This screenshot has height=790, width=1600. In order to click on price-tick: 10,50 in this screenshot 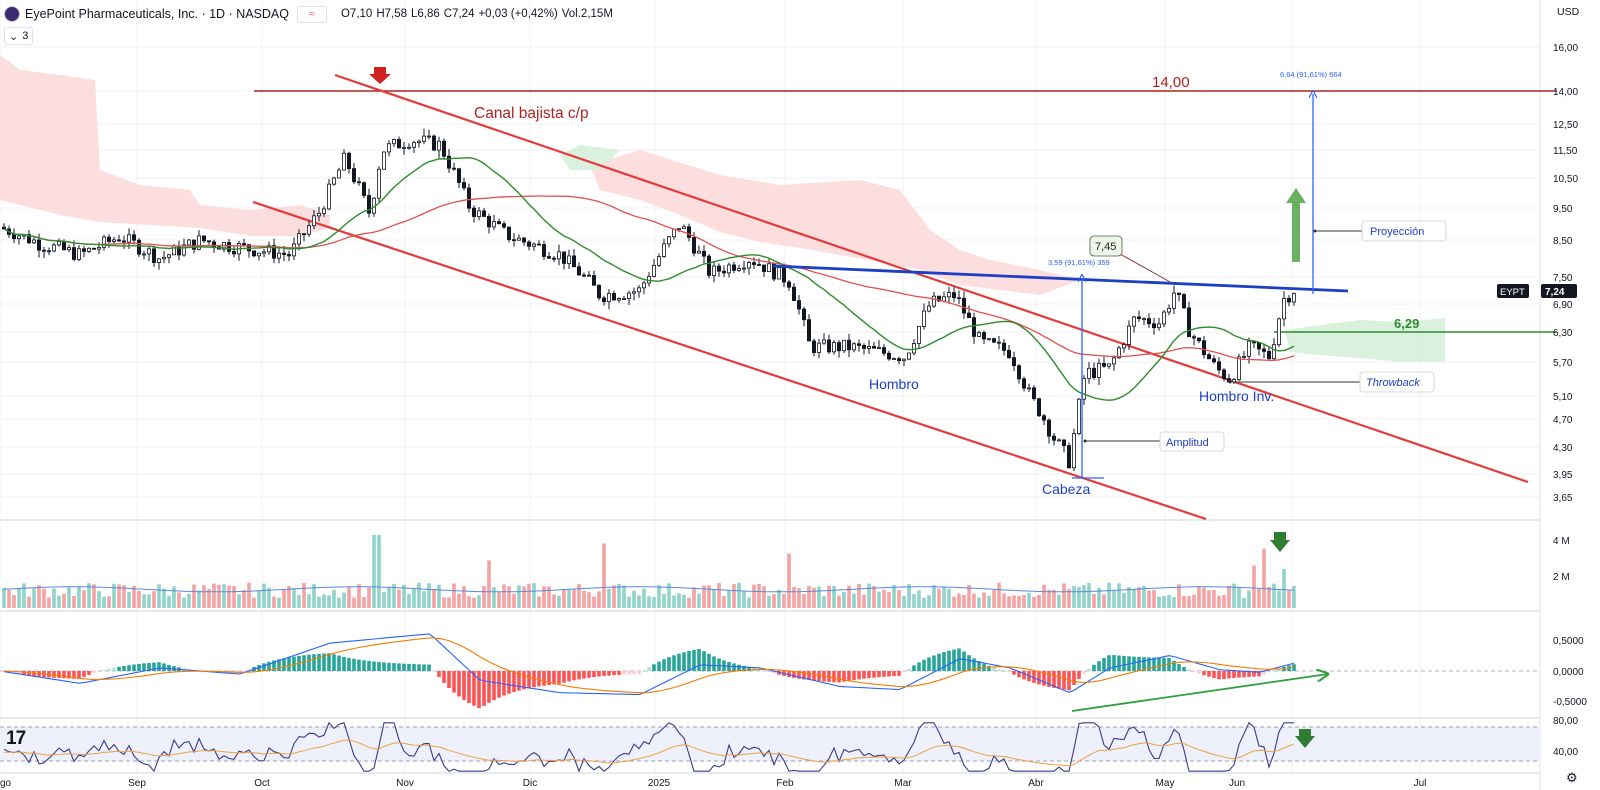, I will do `click(1565, 179)`.